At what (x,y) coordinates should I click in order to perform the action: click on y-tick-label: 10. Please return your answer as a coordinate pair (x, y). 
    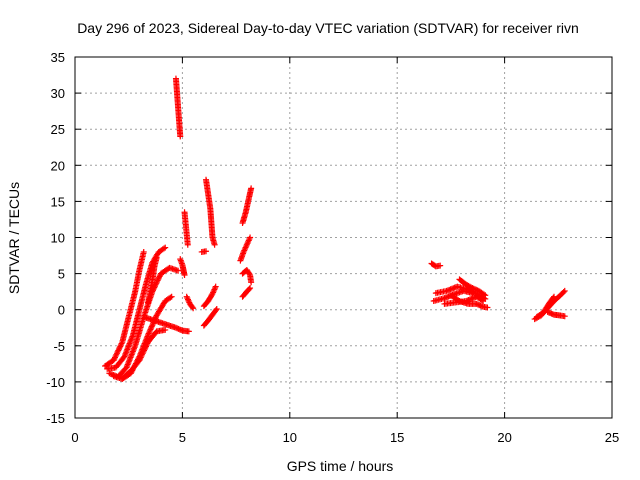
    Looking at the image, I should click on (58, 238).